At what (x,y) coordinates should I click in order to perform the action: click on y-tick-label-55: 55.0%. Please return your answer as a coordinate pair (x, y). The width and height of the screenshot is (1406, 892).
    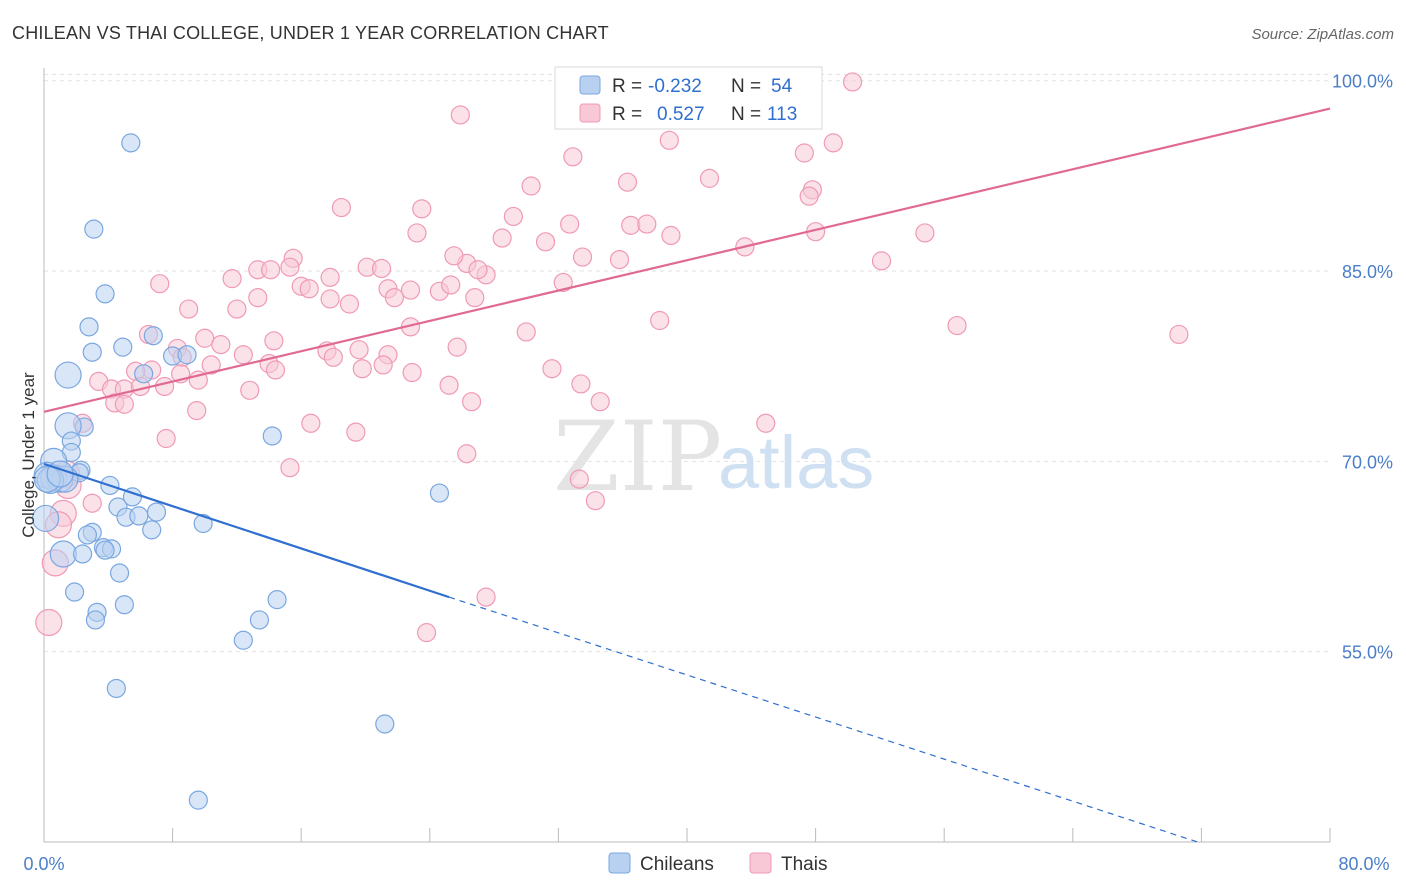
    Looking at the image, I should click on (1367, 653).